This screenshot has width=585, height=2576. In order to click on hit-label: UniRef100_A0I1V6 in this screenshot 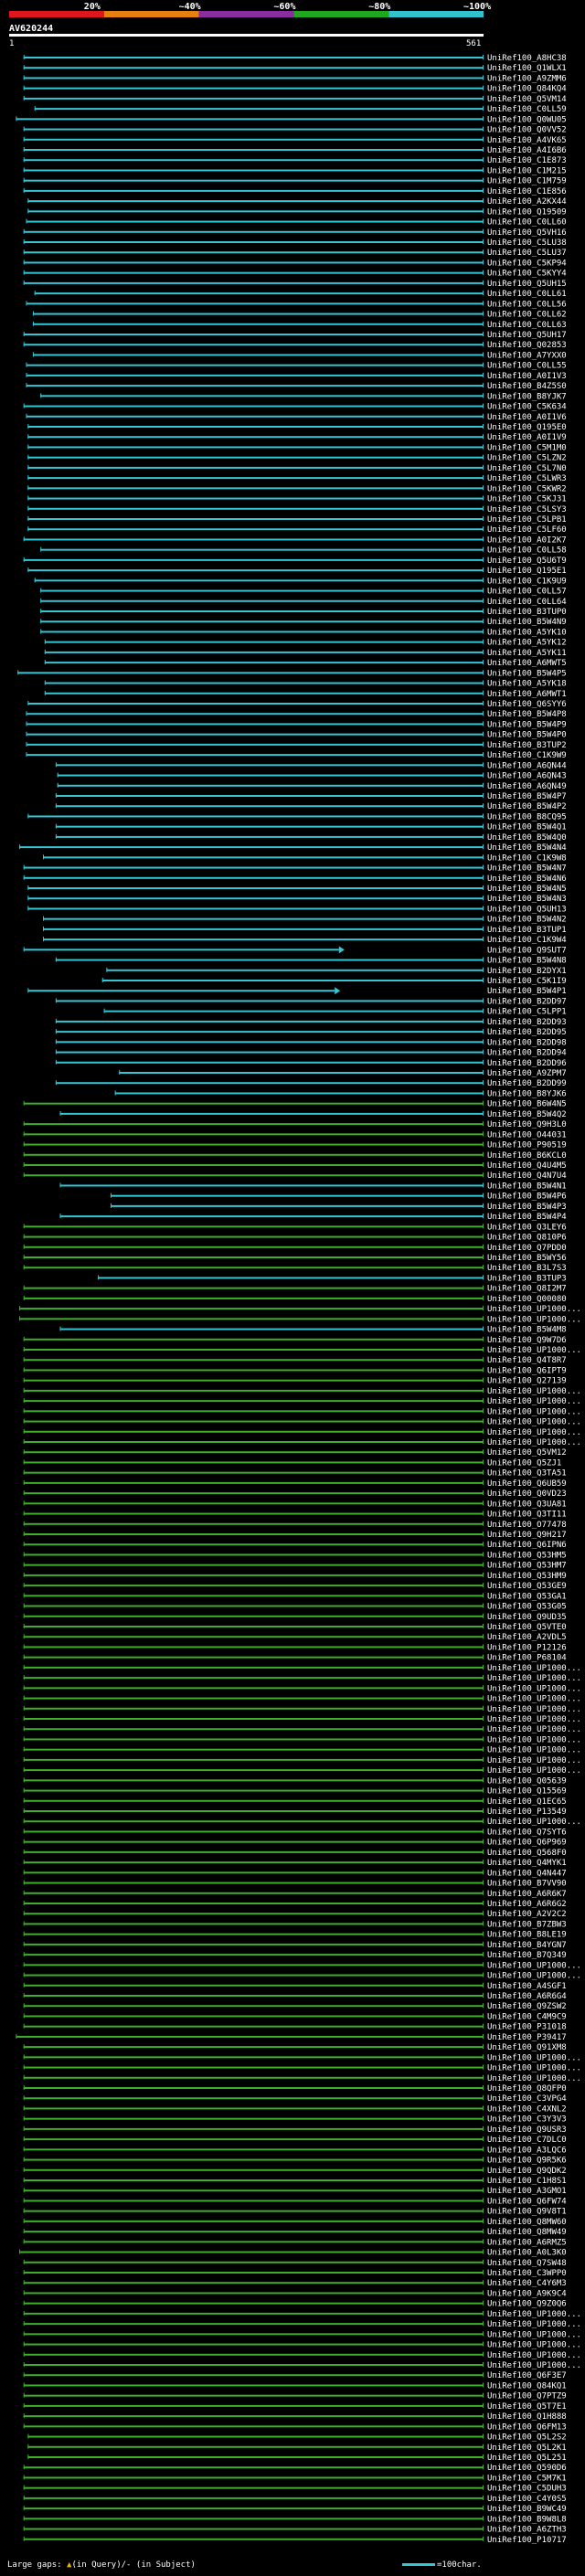, I will do `click(527, 417)`.